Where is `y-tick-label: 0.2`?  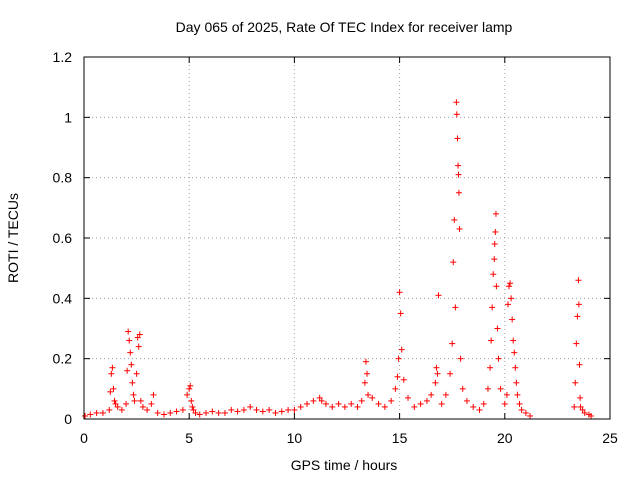 y-tick-label: 0.2 is located at coordinates (63, 359).